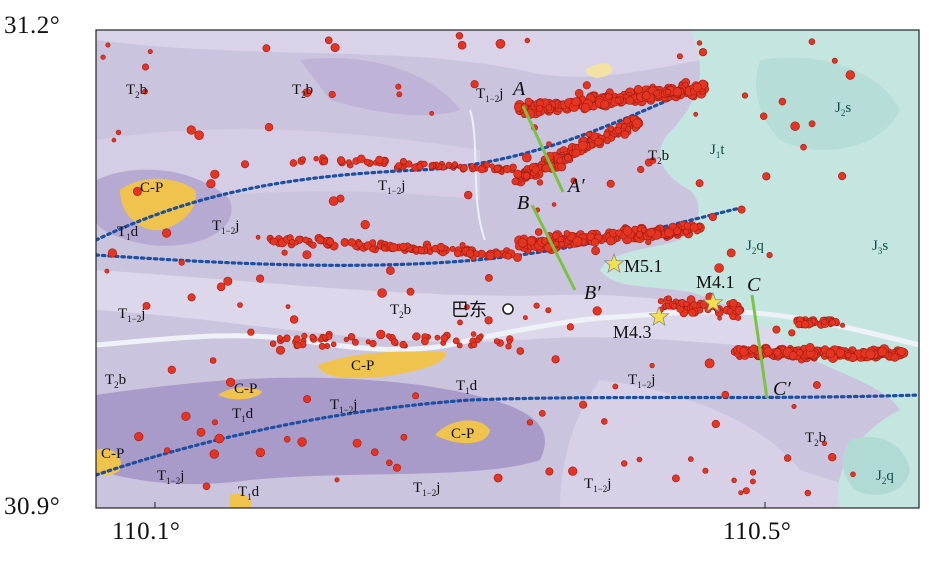 The width and height of the screenshot is (937, 568). What do you see at coordinates (401, 311) in the screenshot?
I see `unit-label-t2b-center: T2b` at bounding box center [401, 311].